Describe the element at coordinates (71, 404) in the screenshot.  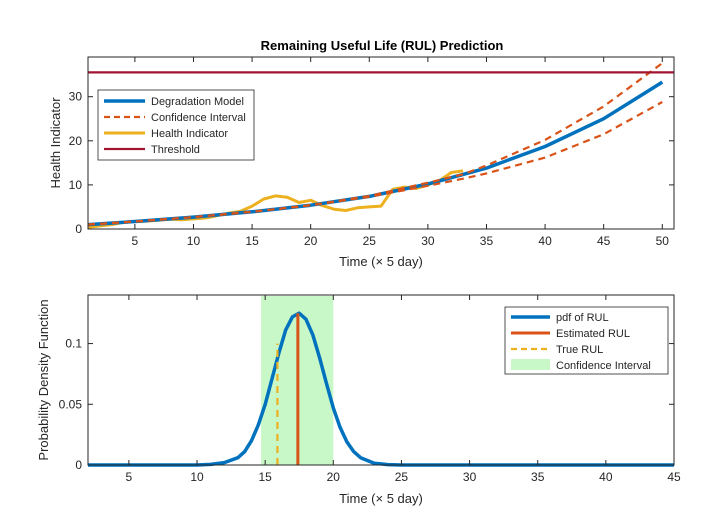
I see `bottom-y-tick-label: 0.05` at that location.